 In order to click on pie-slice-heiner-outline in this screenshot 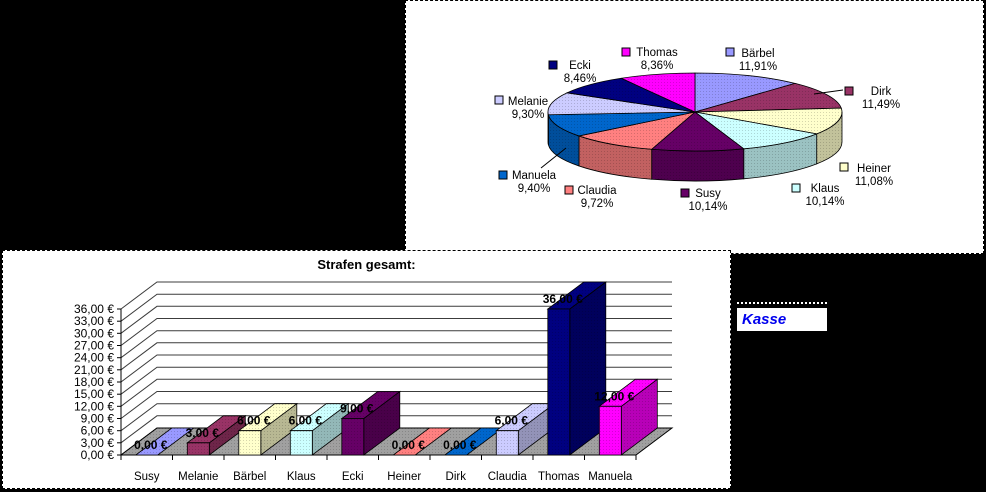, I will do `click(768, 121)`.